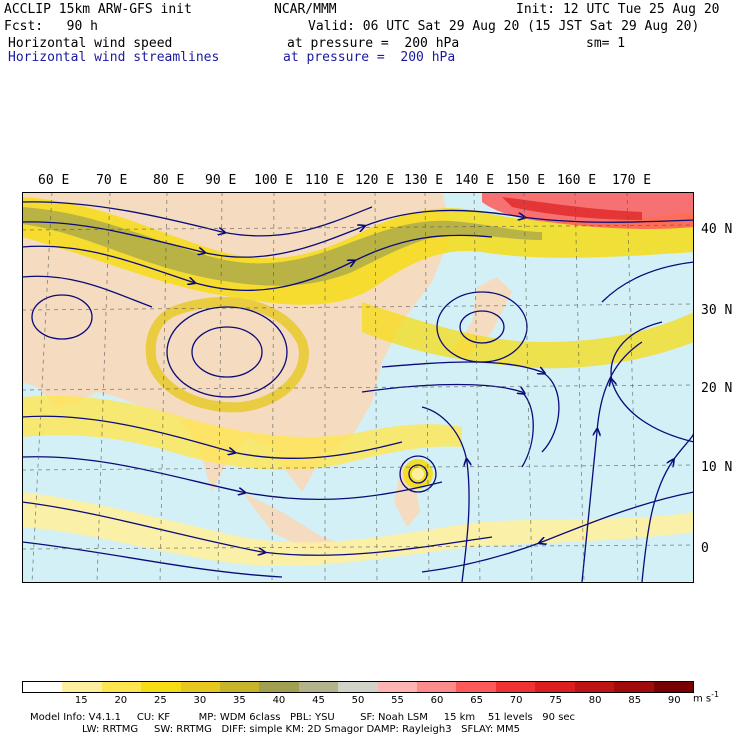 This screenshot has height=740, width=740. I want to click on lon-label: 120 E, so click(375, 180).